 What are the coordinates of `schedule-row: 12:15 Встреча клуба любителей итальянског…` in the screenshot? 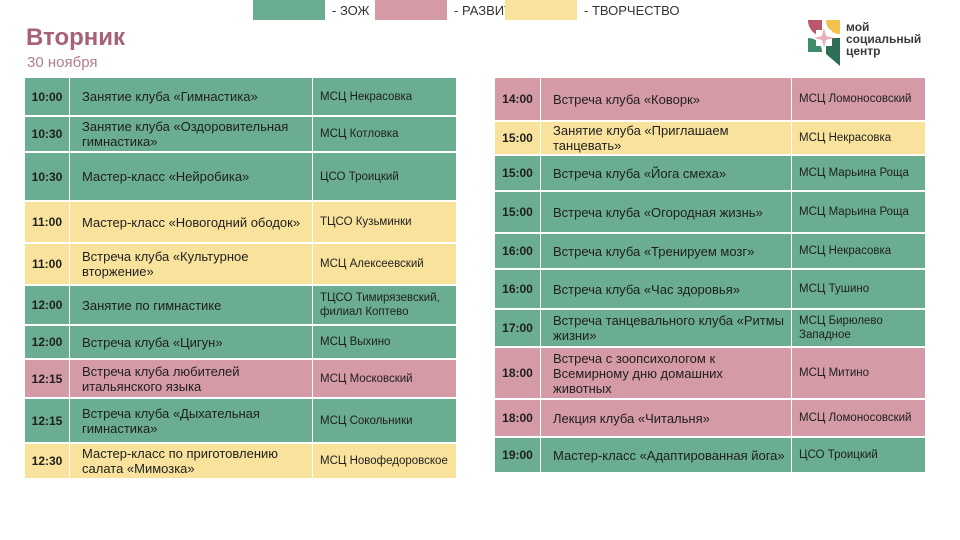 It's located at (240, 378).